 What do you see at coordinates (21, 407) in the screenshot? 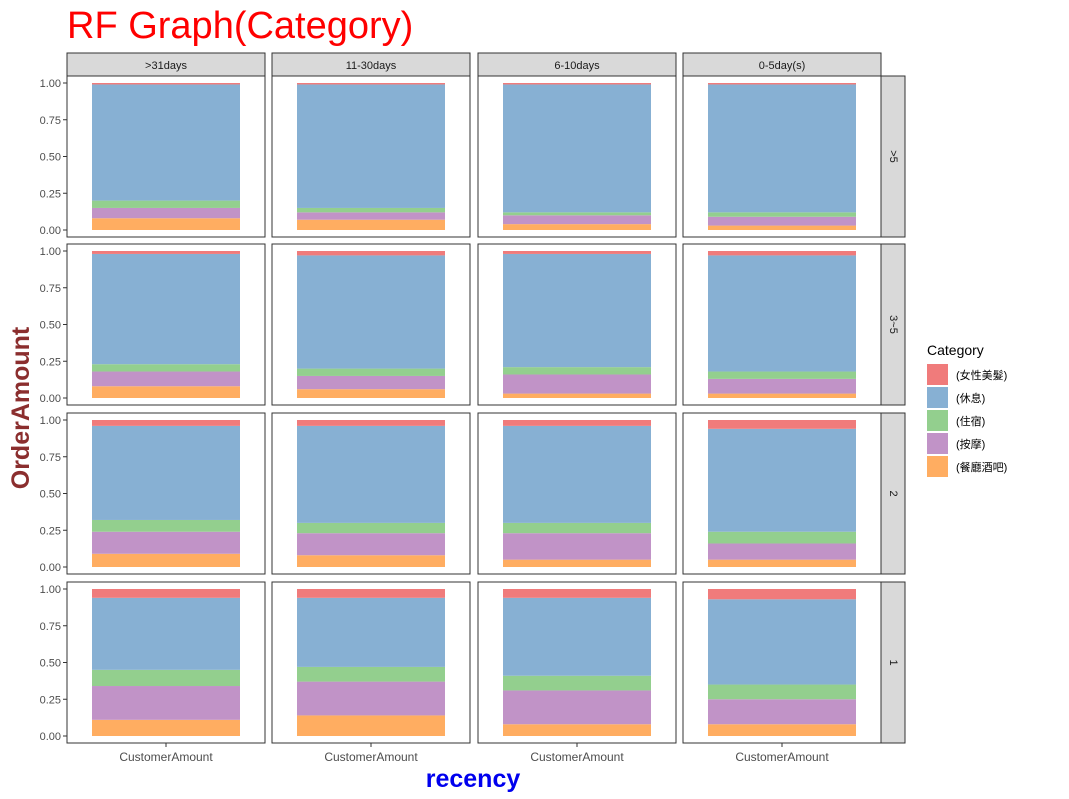
I see `y-axis-label: OrderAmount` at bounding box center [21, 407].